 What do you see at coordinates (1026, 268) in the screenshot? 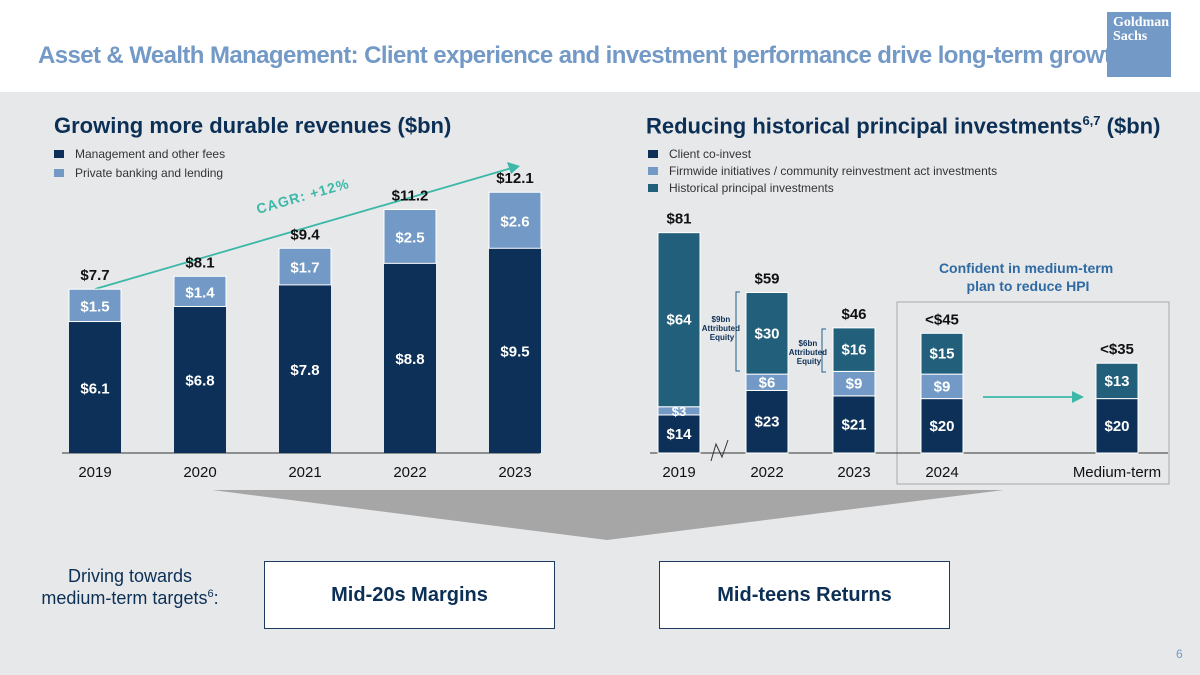
I see `confident-note-line1: Confident in medium-term` at bounding box center [1026, 268].